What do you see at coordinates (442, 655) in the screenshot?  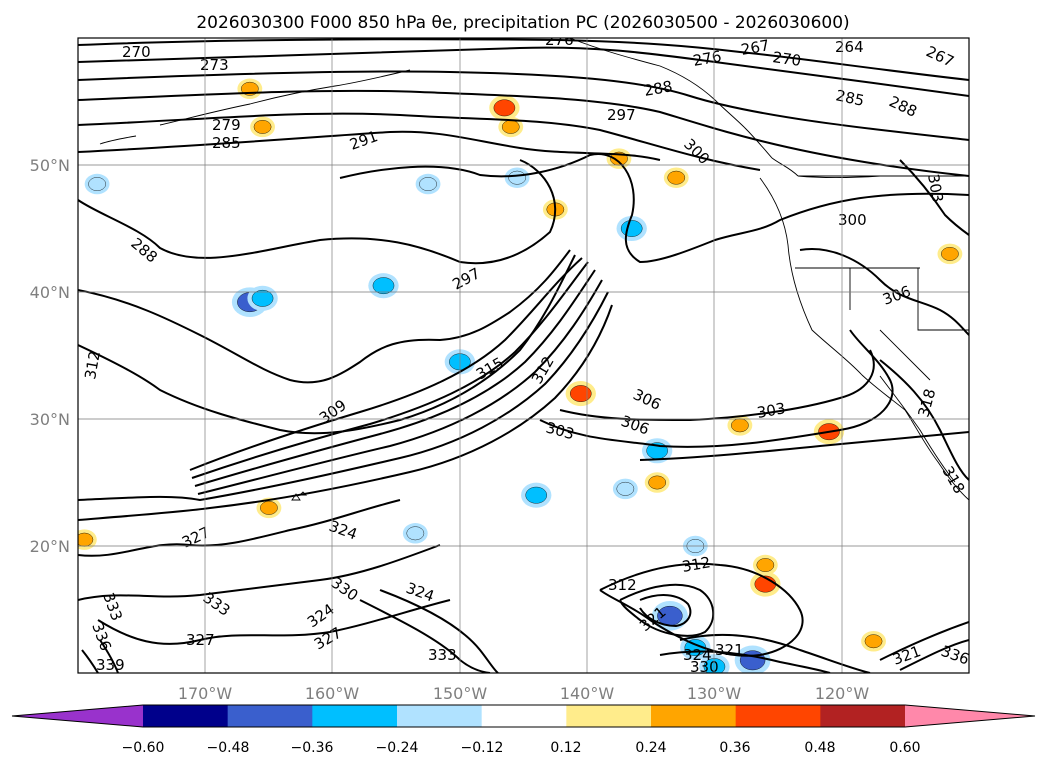 I see `contour-label: 333` at bounding box center [442, 655].